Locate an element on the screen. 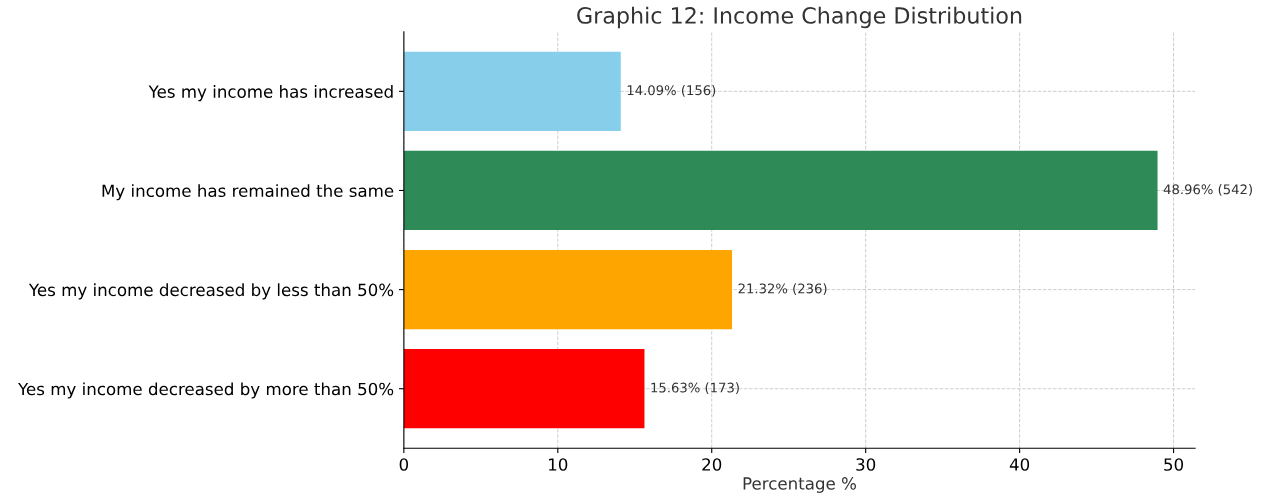 The width and height of the screenshot is (1266, 498). y-tick-label: Yes my income decreased by more than 50% is located at coordinates (205, 390).